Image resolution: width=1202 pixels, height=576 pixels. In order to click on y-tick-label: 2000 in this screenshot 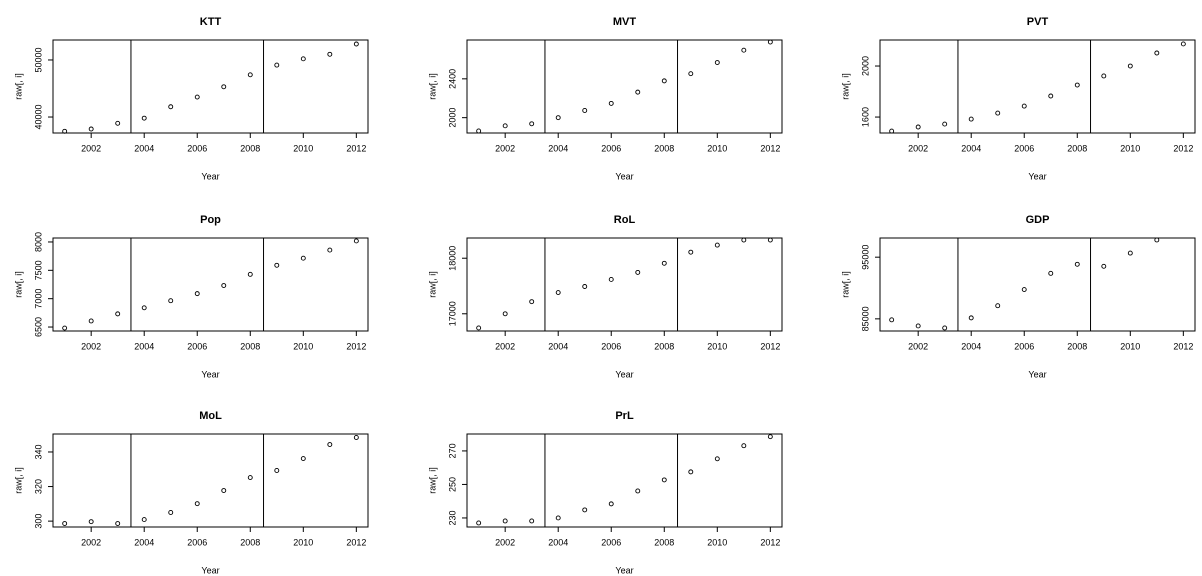, I will do `click(452, 118)`.